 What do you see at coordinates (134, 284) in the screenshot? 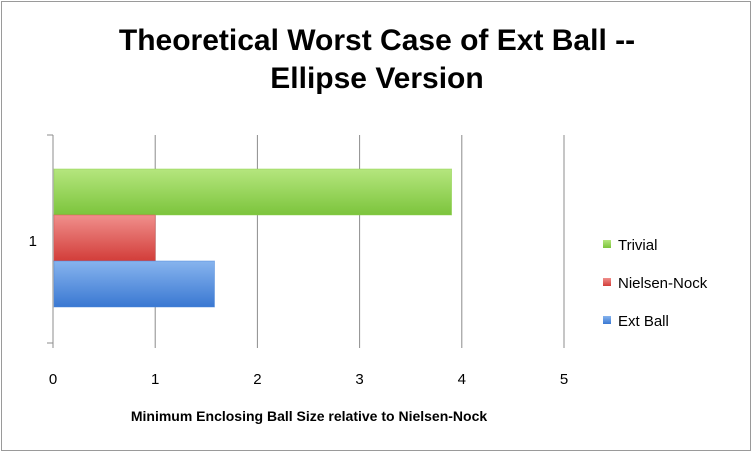
I see `bar-ext-ball` at bounding box center [134, 284].